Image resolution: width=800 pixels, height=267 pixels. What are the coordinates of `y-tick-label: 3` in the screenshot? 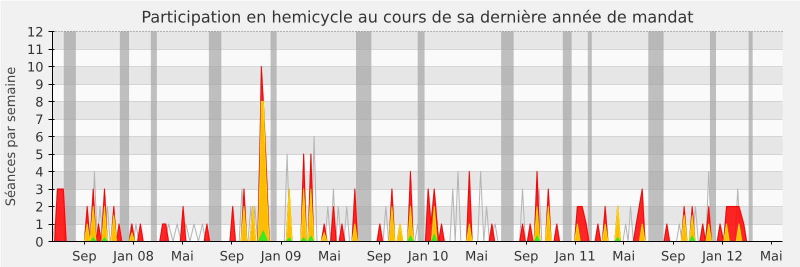 It's located at (39, 190).